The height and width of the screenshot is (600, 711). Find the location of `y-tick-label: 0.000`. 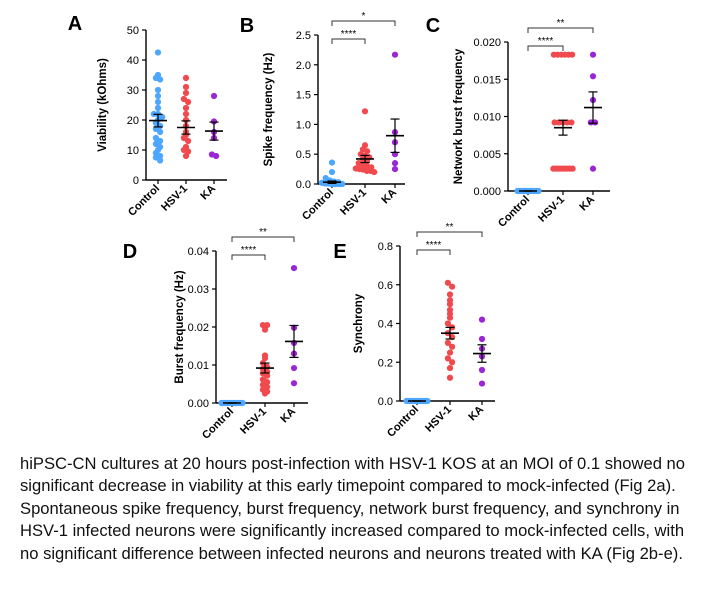

y-tick-label: 0.000 is located at coordinates (487, 192).